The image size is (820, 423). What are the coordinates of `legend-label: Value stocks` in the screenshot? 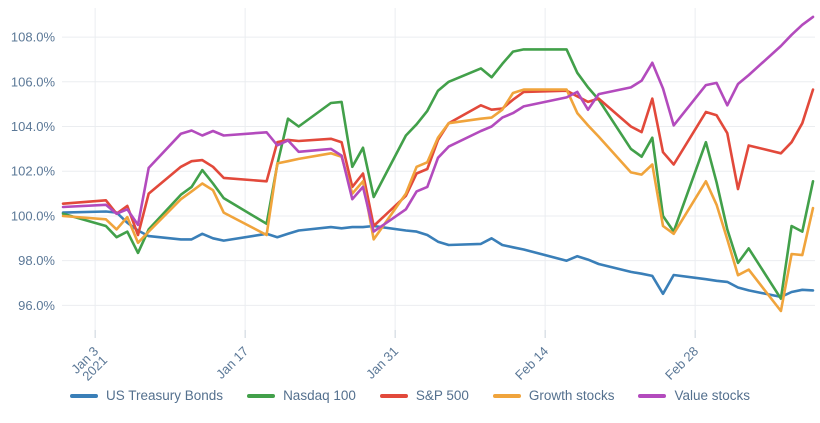 It's located at (712, 395).